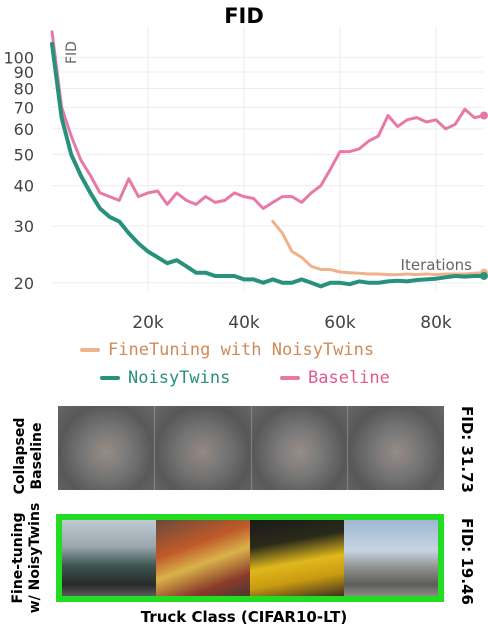 The width and height of the screenshot is (488, 634). Describe the element at coordinates (24, 186) in the screenshot. I see `y-tick-label: 40` at that location.